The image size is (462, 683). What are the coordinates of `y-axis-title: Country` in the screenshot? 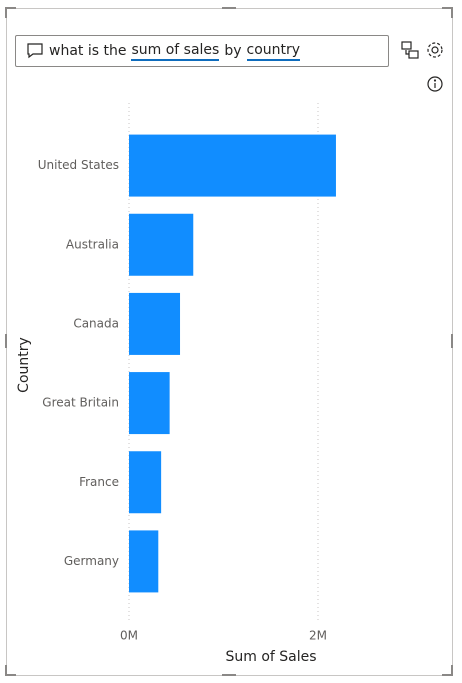 It's located at (24, 365).